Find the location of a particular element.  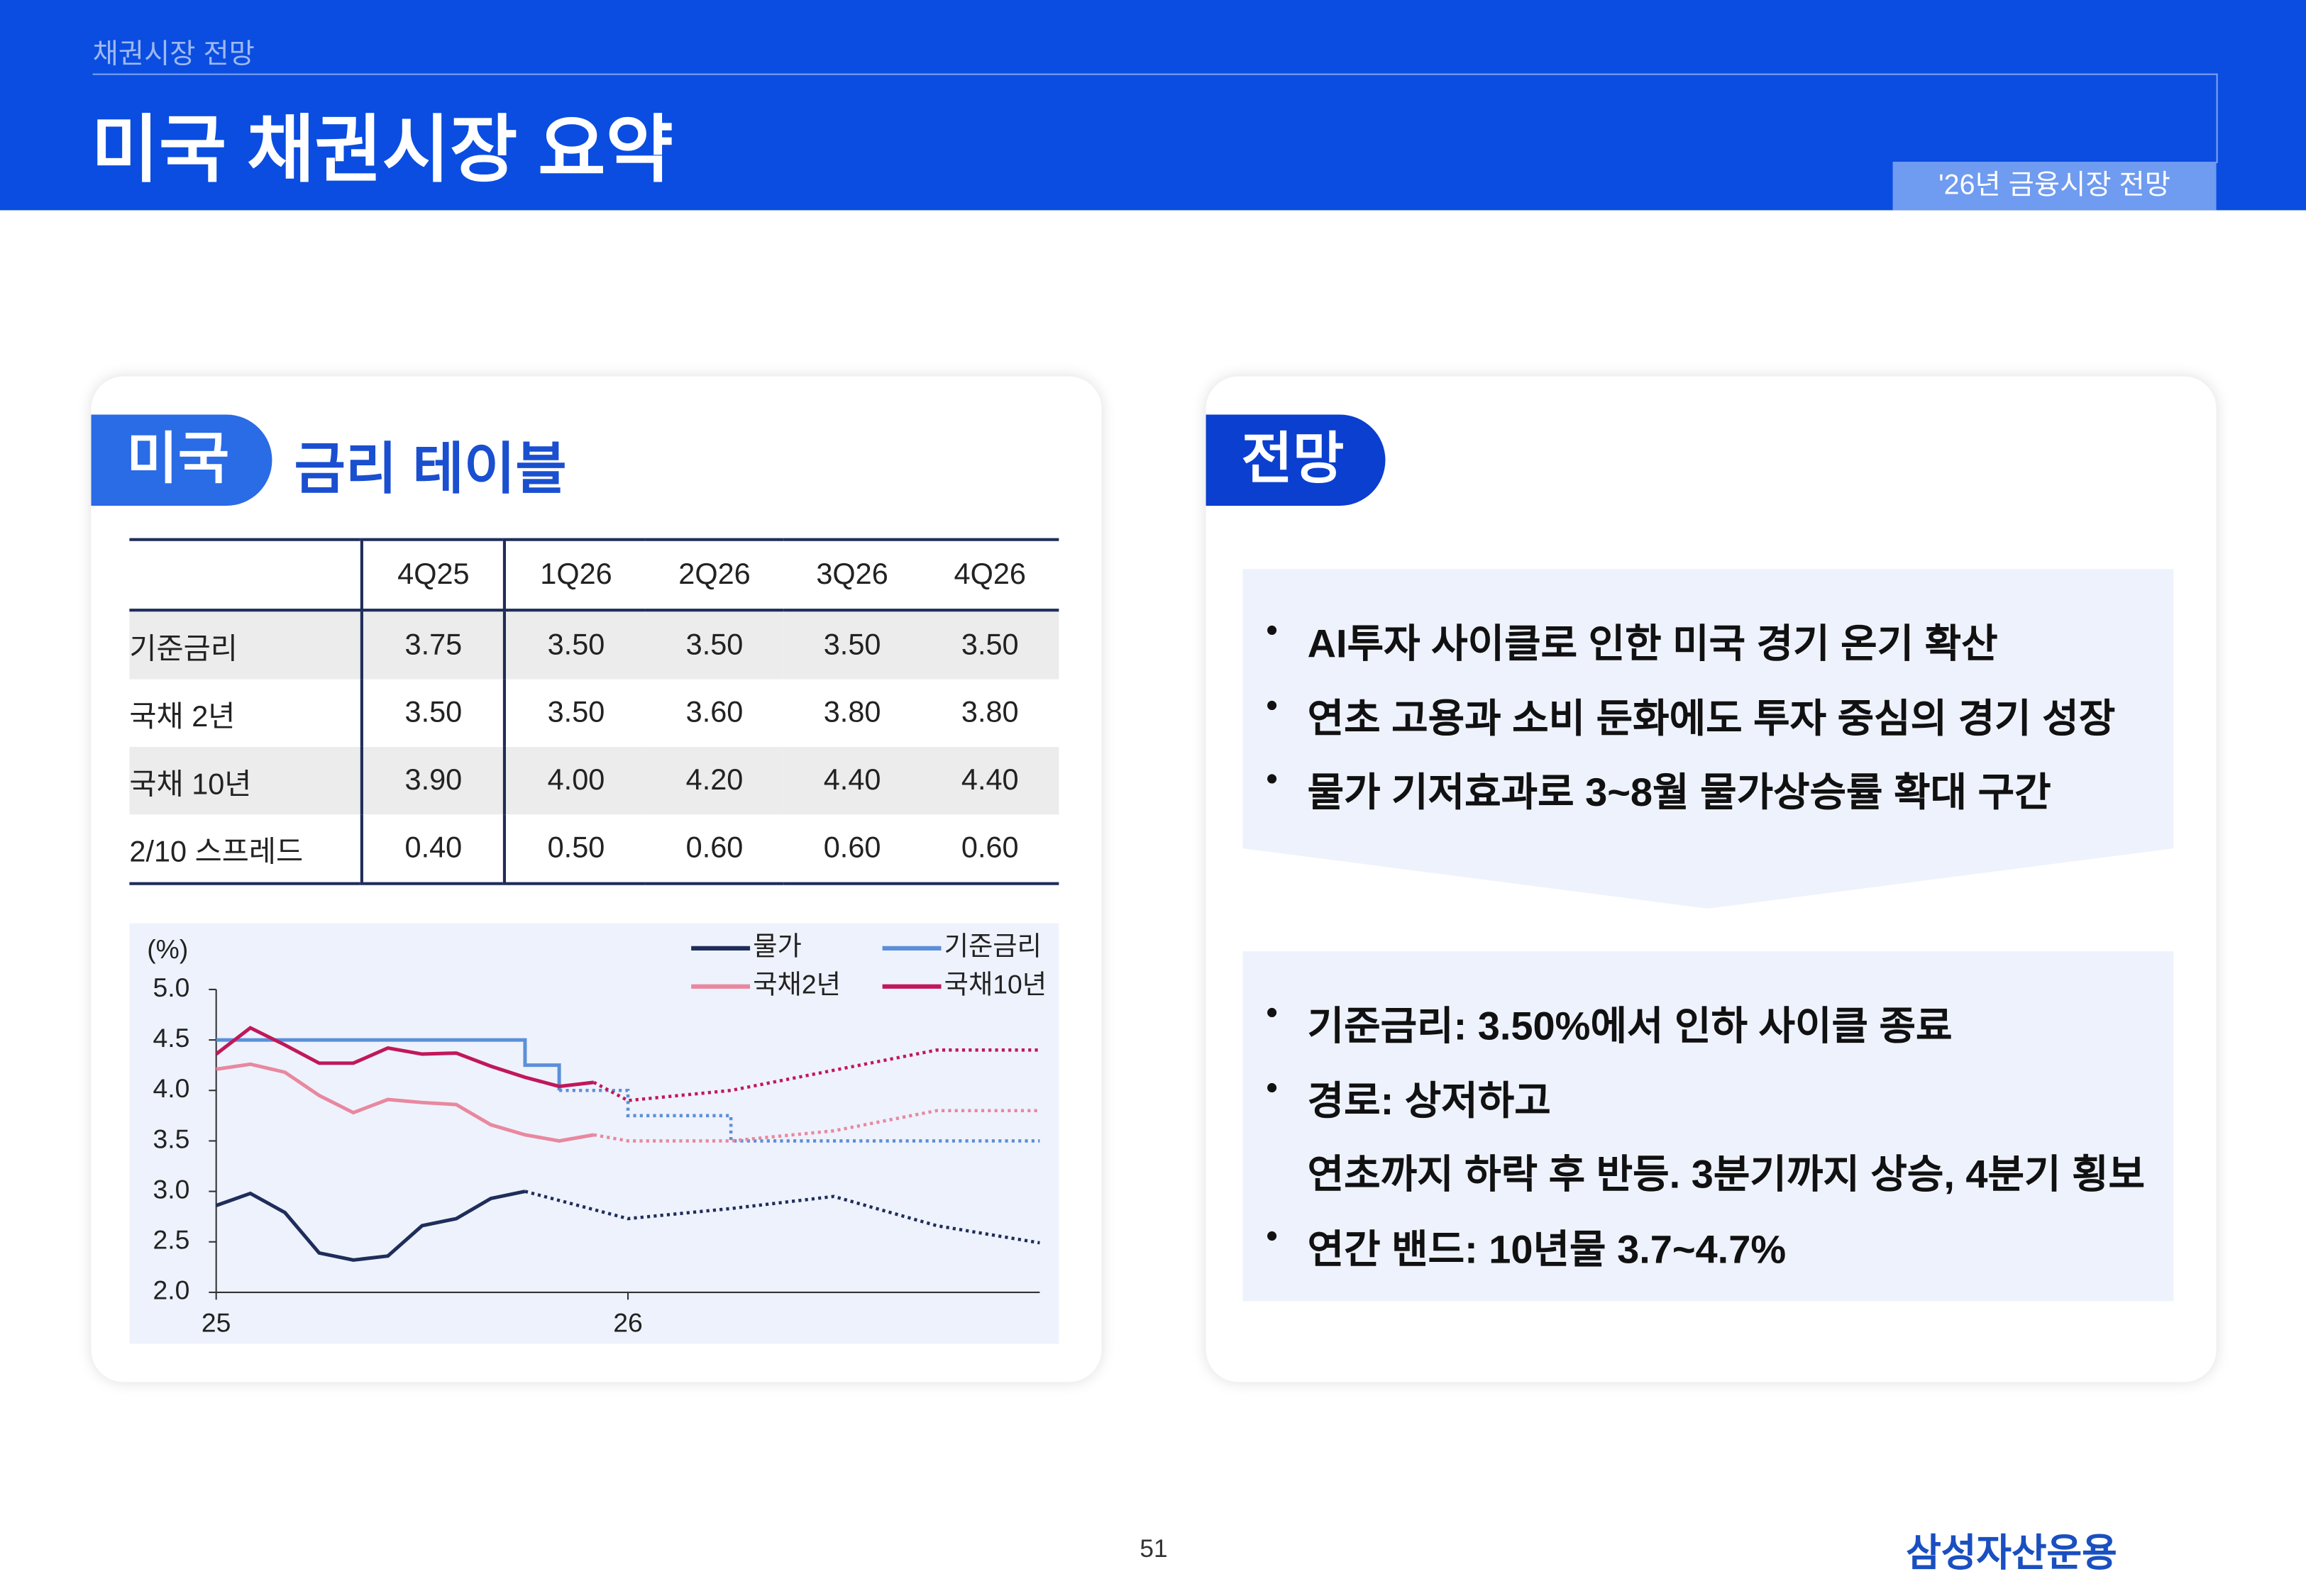

column-header: 1Q26 is located at coordinates (575, 576).